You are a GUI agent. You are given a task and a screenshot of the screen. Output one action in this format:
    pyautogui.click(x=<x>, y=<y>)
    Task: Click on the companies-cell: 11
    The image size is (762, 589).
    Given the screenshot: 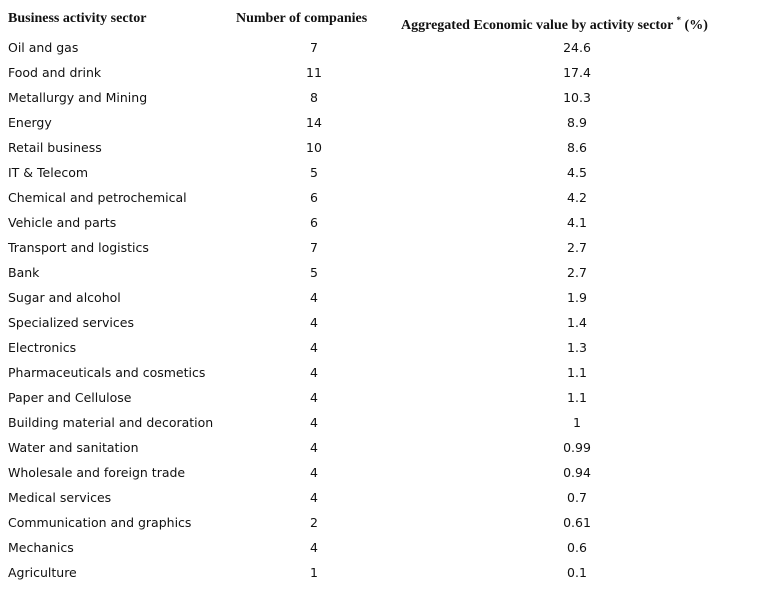 What is the action you would take?
    pyautogui.click(x=314, y=72)
    